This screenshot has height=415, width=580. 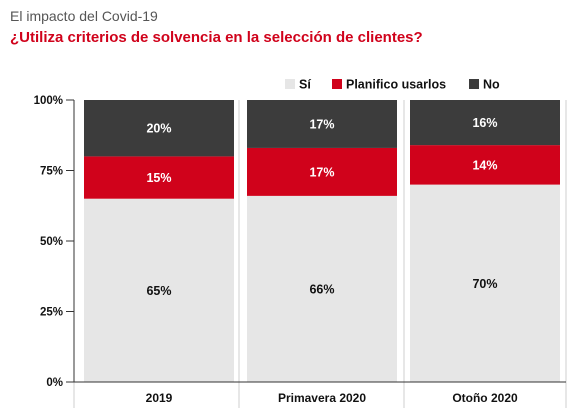 What do you see at coordinates (51, 172) in the screenshot?
I see `y-tick-label-3: 75%` at bounding box center [51, 172].